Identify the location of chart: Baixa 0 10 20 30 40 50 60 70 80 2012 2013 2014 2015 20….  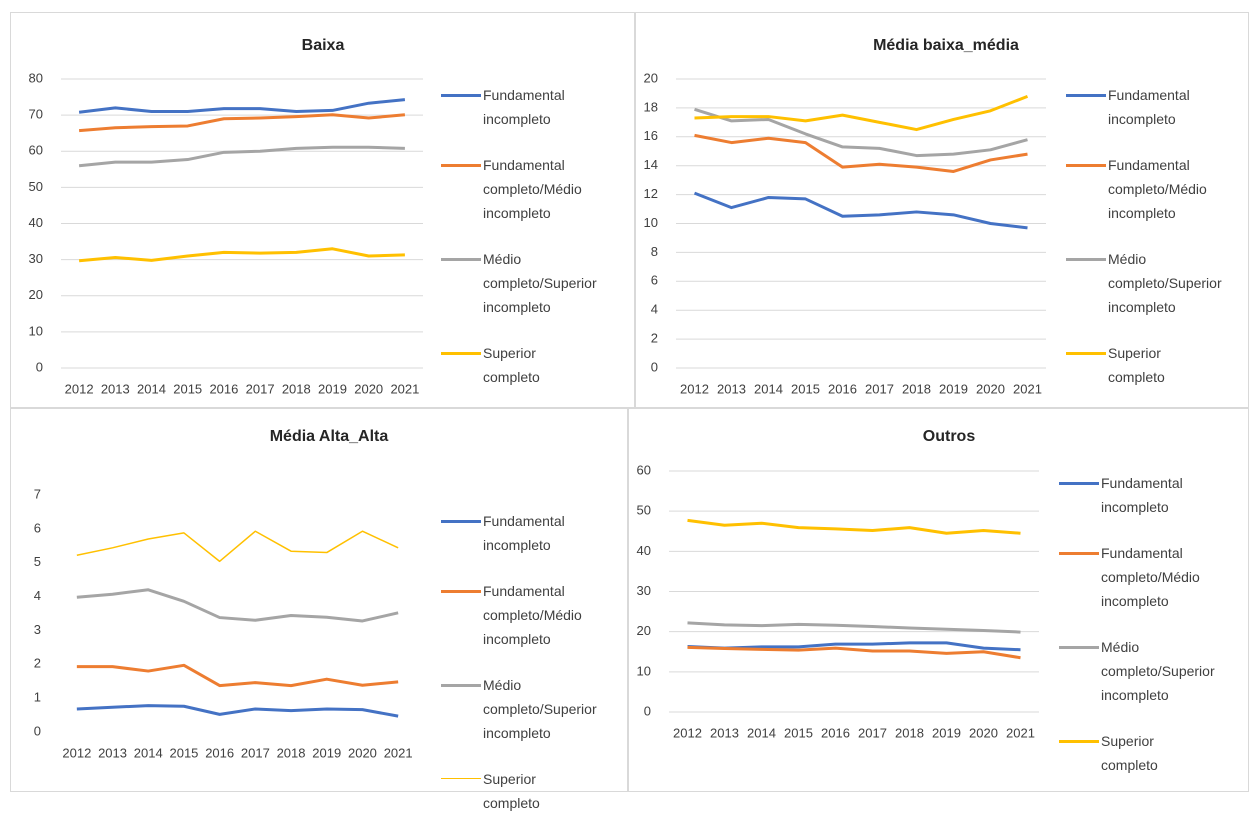
(226, 216).